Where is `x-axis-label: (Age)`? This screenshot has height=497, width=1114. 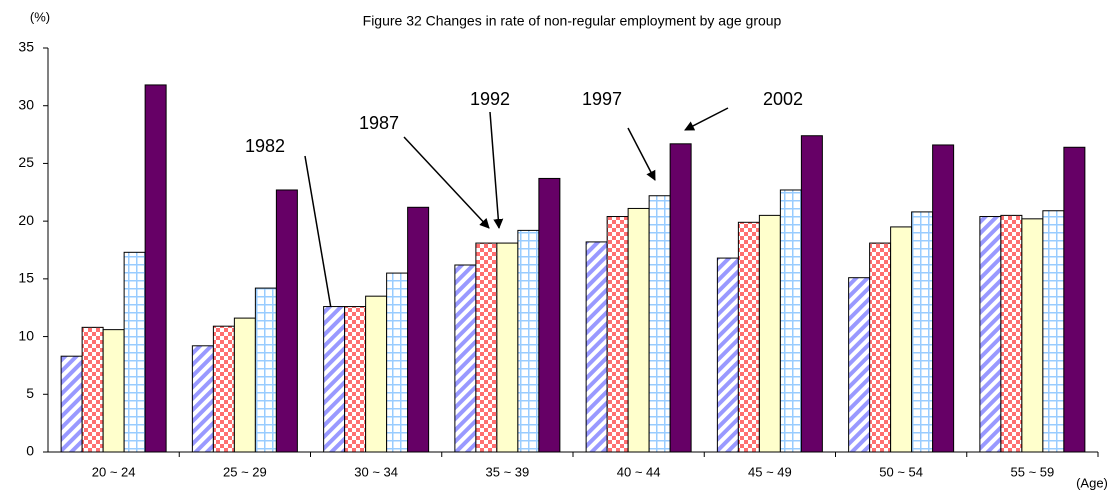
x-axis-label: (Age) is located at coordinates (1092, 482).